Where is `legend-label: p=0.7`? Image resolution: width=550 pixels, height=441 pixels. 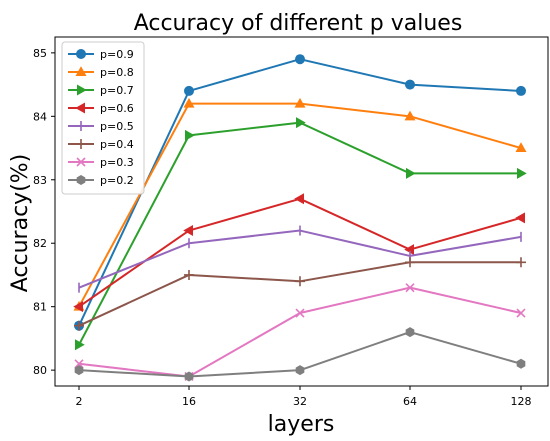 legend-label: p=0.7 is located at coordinates (117, 90).